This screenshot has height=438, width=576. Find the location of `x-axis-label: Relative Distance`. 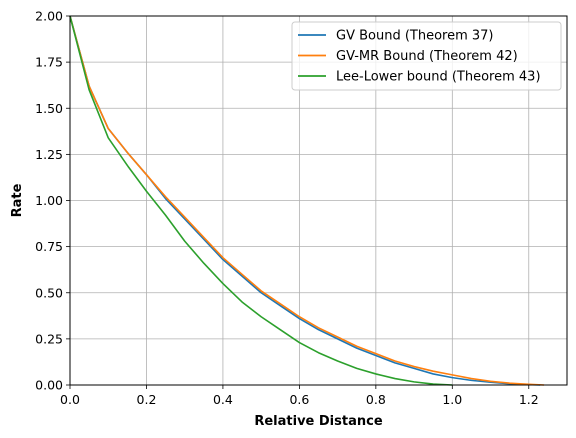

x-axis-label: Relative Distance is located at coordinates (318, 421).